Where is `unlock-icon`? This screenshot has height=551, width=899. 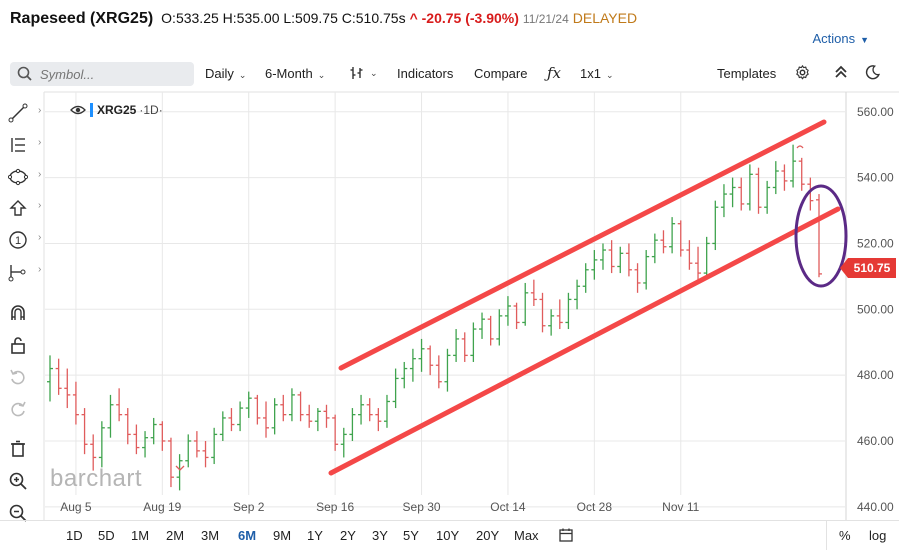 unlock-icon is located at coordinates (18, 345).